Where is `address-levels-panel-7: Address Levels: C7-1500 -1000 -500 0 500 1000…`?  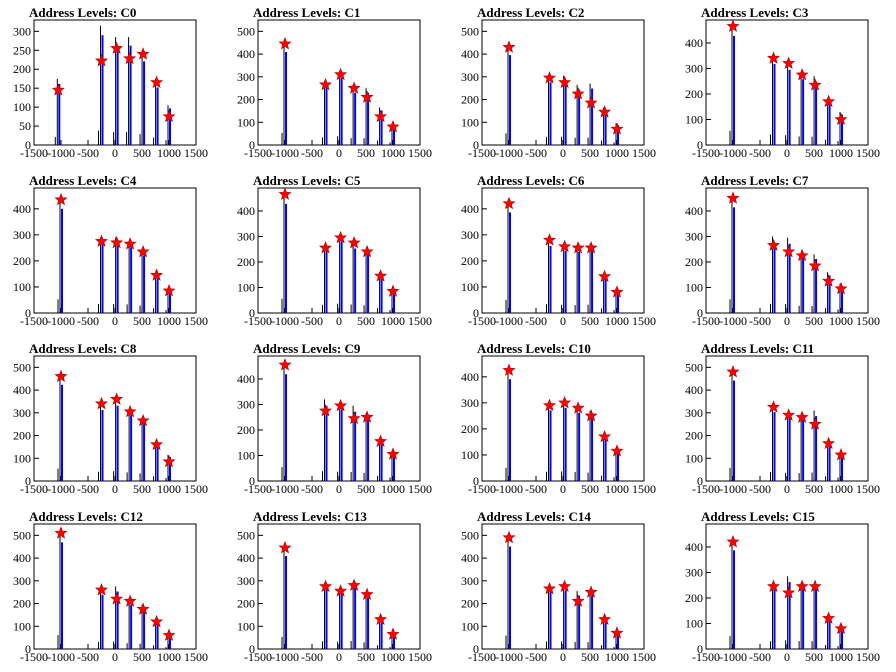 address-levels-panel-7: Address Levels: C7-1500 -1000 -500 0 500 1000… is located at coordinates (782, 250).